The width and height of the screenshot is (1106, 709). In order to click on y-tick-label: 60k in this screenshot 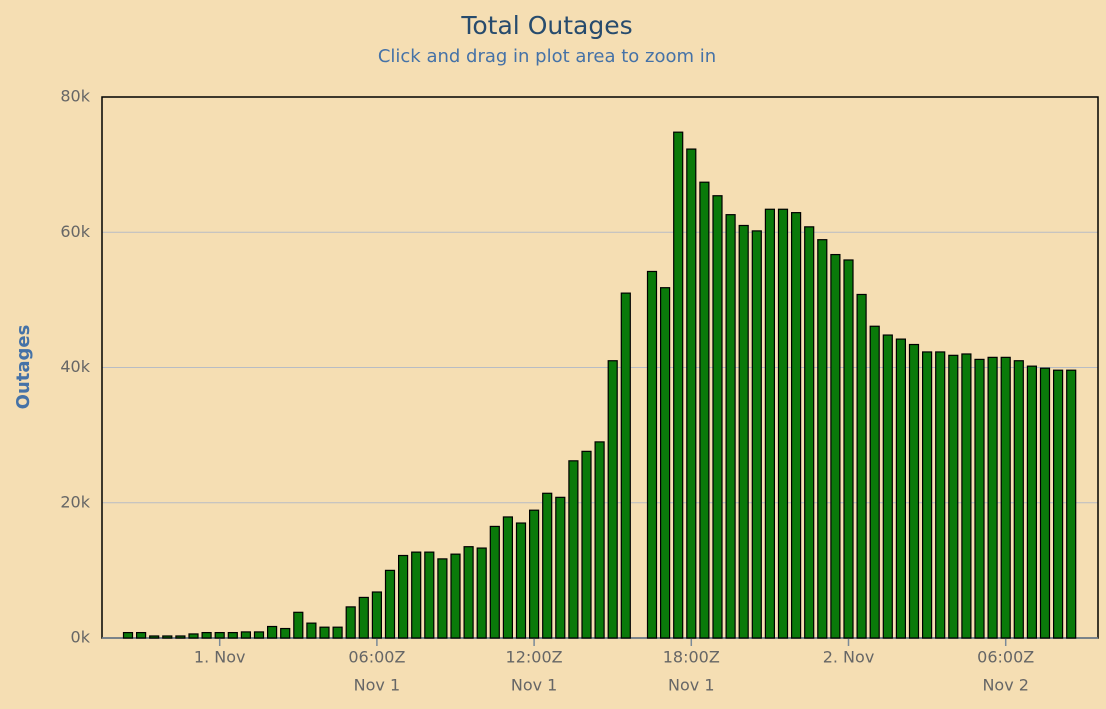, I will do `click(75, 231)`.